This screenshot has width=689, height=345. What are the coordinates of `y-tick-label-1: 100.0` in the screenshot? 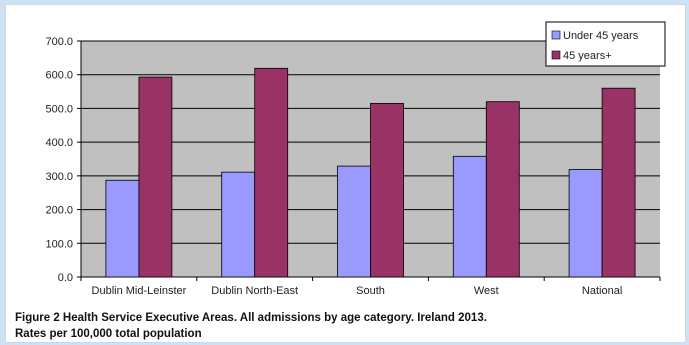 It's located at (59, 244).